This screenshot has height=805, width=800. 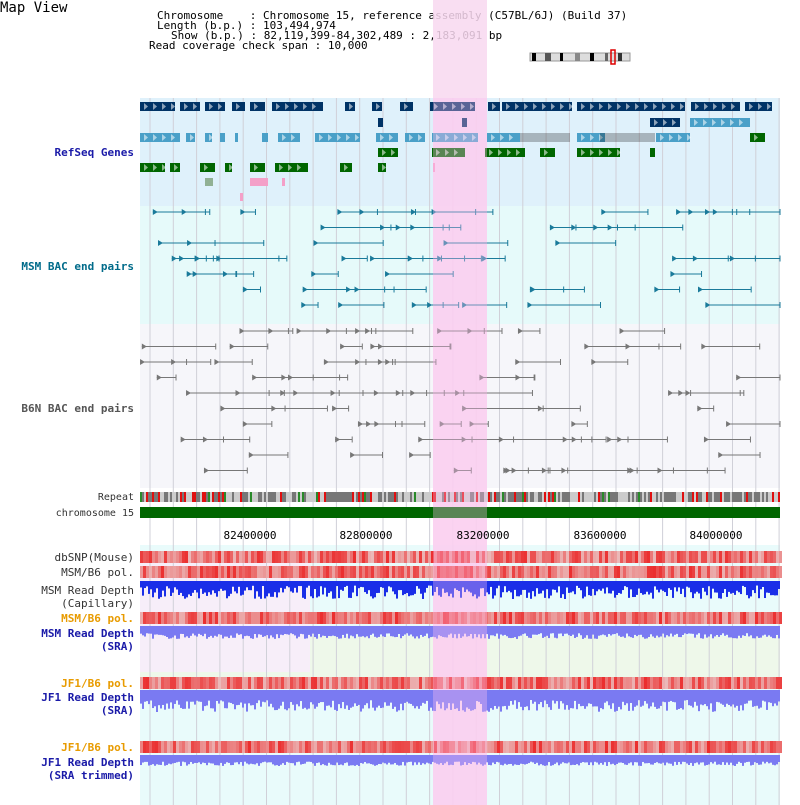 What do you see at coordinates (77, 266) in the screenshot?
I see `track-label-msm-bac: MSM BAC end pairs` at bounding box center [77, 266].